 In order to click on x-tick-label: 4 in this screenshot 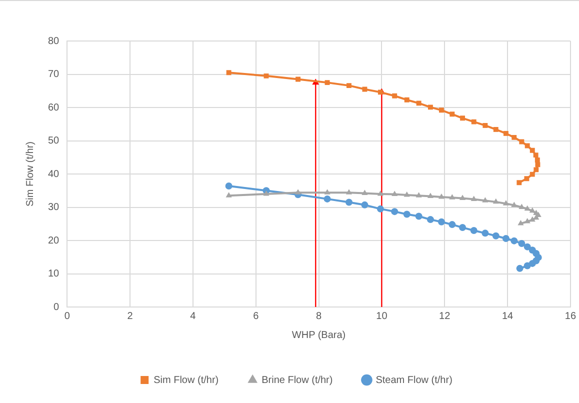, I will do `click(193, 316)`.